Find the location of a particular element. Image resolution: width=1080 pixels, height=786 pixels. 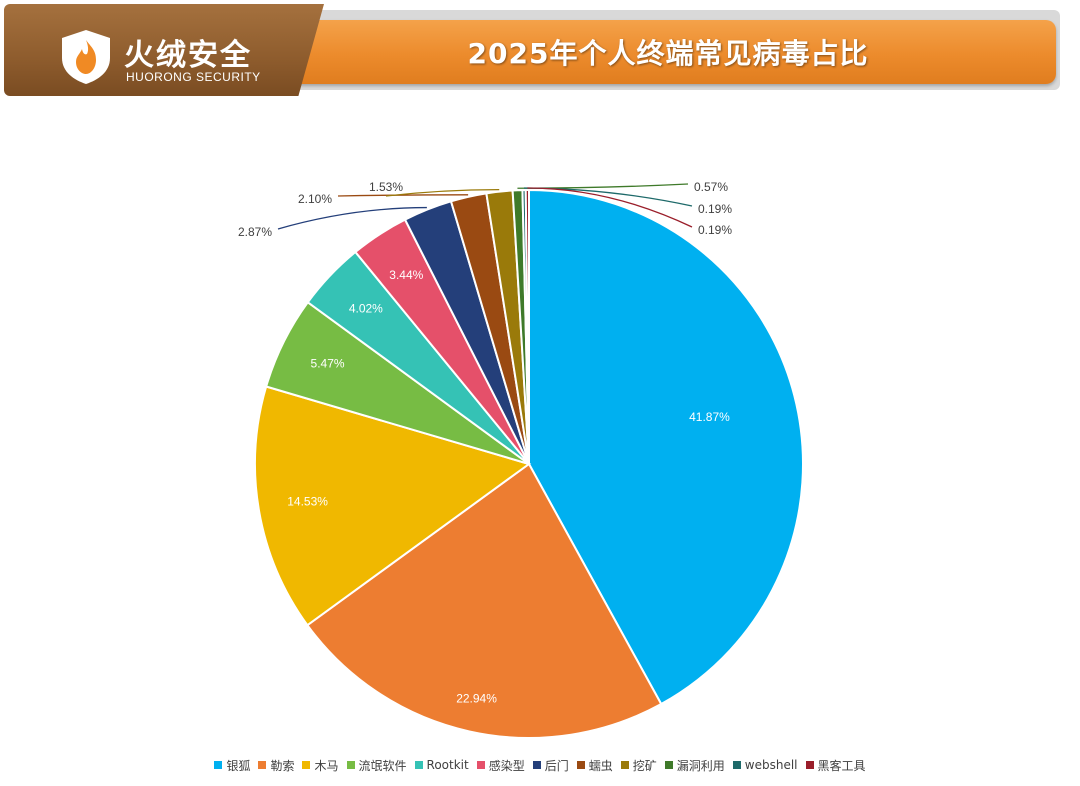

slice-value-label-10: 0.57% is located at coordinates (711, 187).